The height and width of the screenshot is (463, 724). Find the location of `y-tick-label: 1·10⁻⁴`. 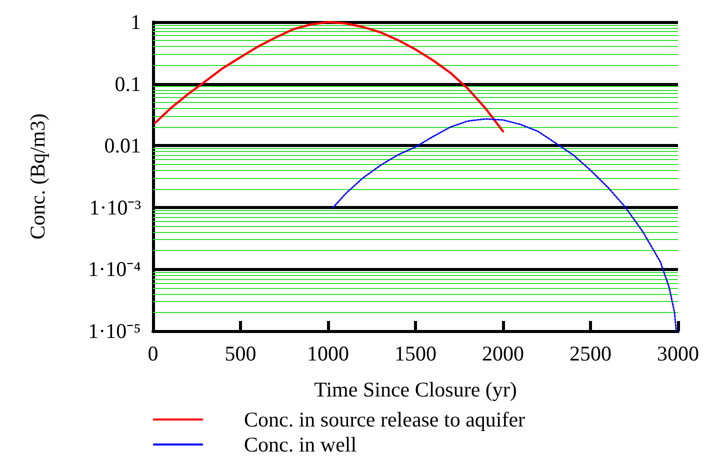

y-tick-label: 1·10⁻⁴ is located at coordinates (114, 269).